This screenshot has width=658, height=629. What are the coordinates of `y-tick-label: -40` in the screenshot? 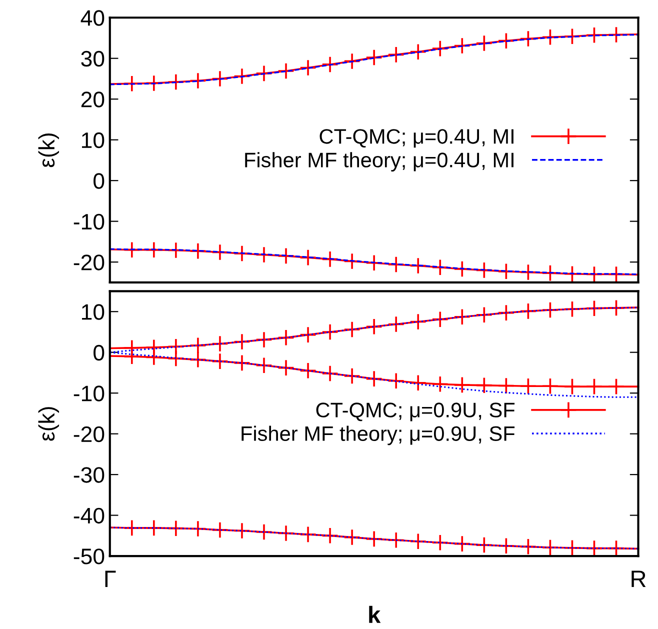 It's located at (89, 516).